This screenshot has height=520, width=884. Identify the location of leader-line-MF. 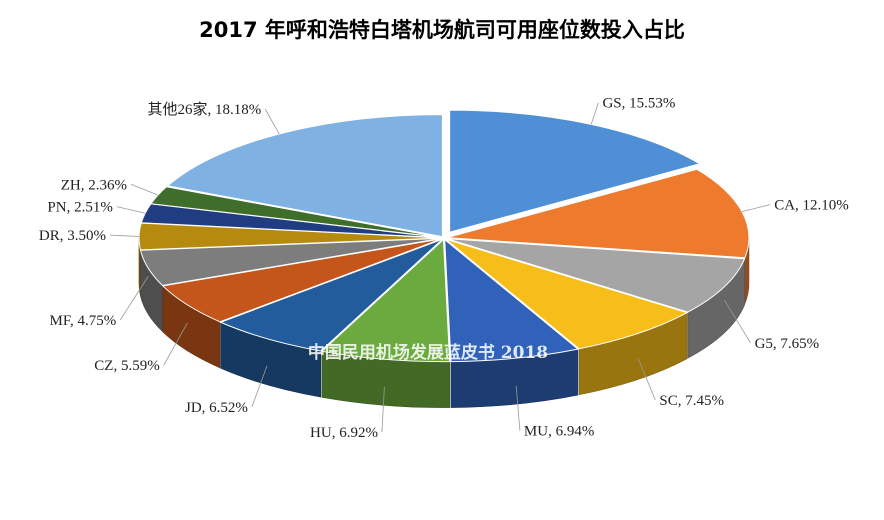
(134, 298).